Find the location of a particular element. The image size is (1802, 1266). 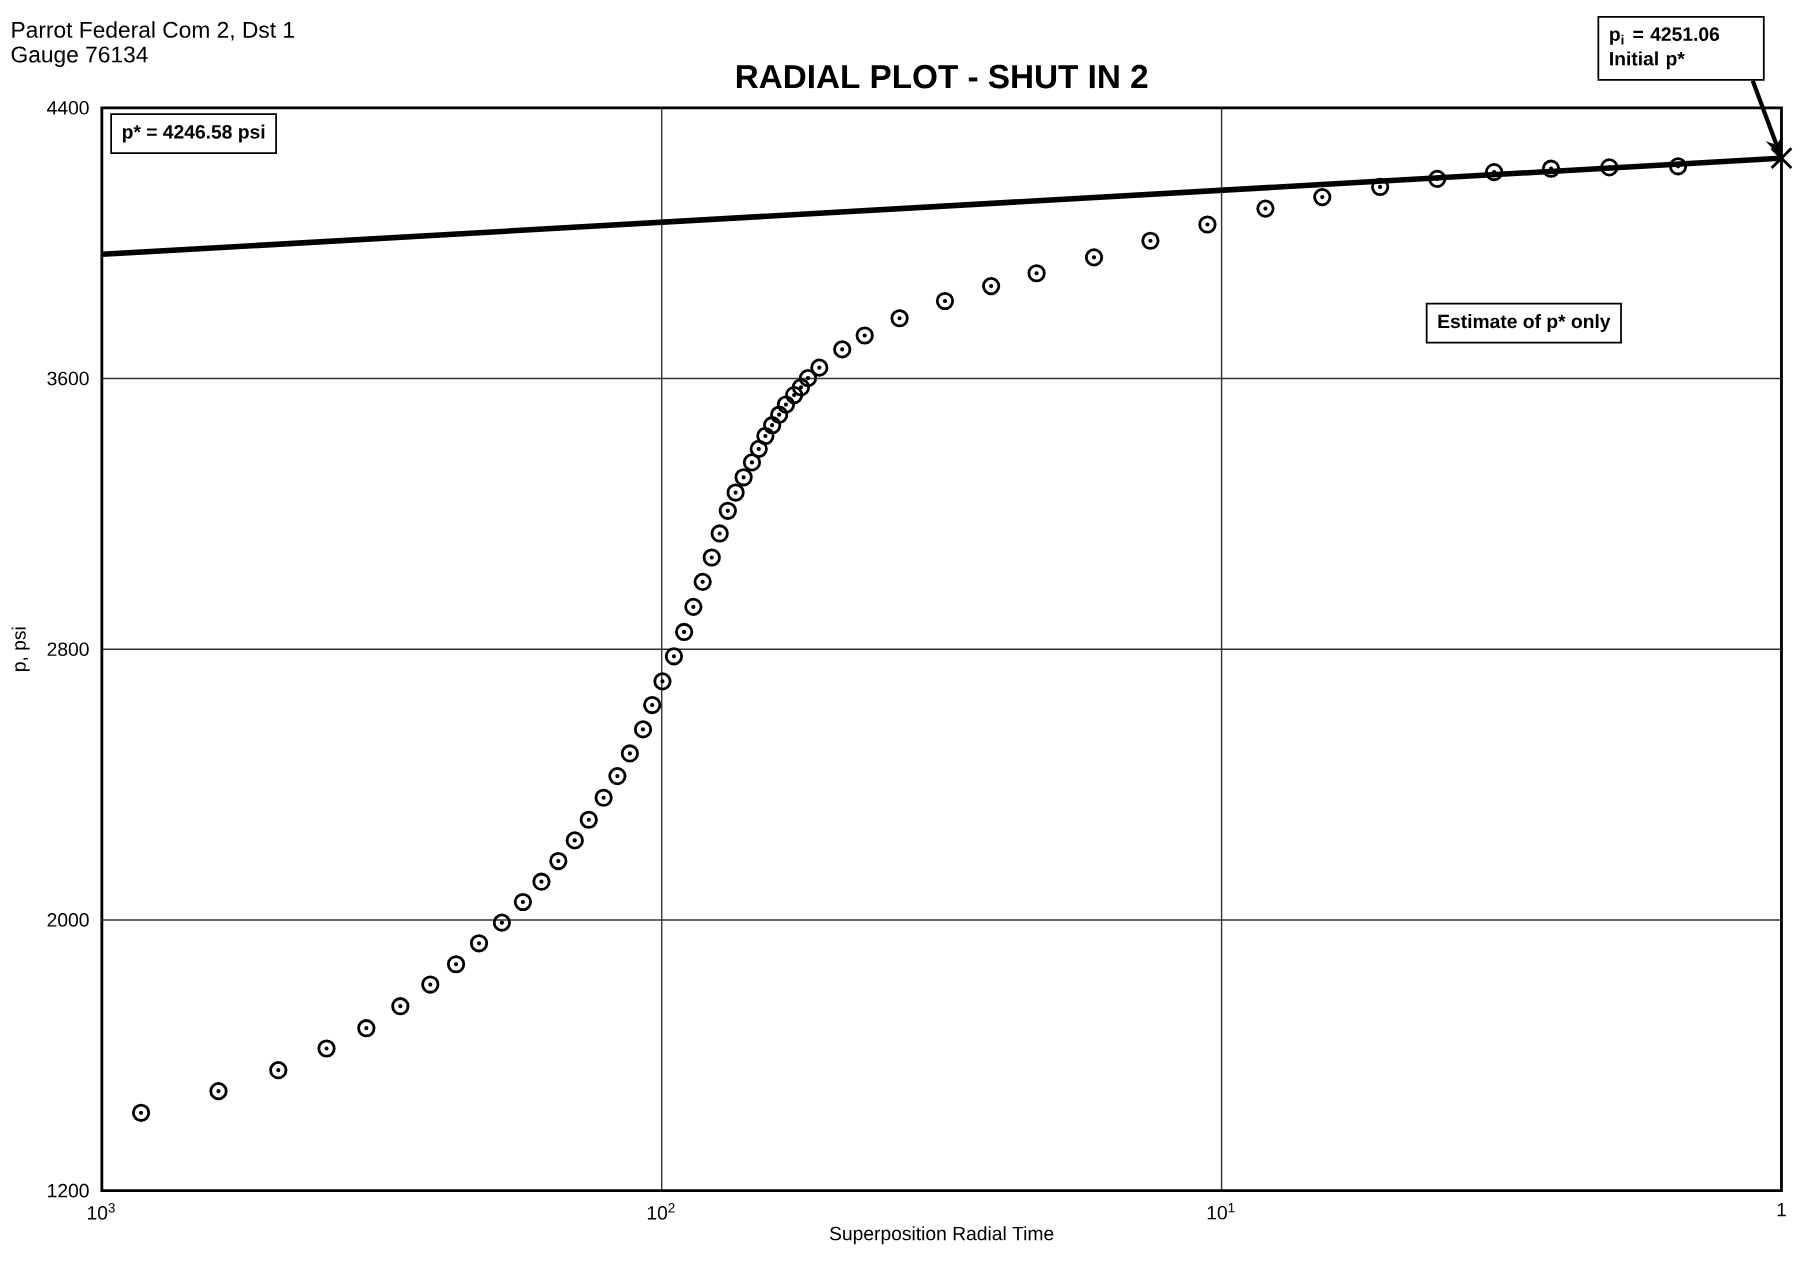

x-tick-label: 1 is located at coordinates (1781, 1209).